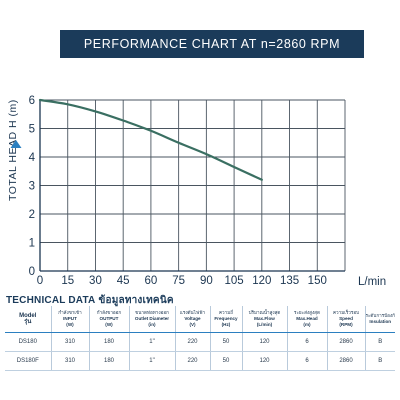 The height and width of the screenshot is (400, 400). I want to click on y-tick-label: 4, so click(32, 158).